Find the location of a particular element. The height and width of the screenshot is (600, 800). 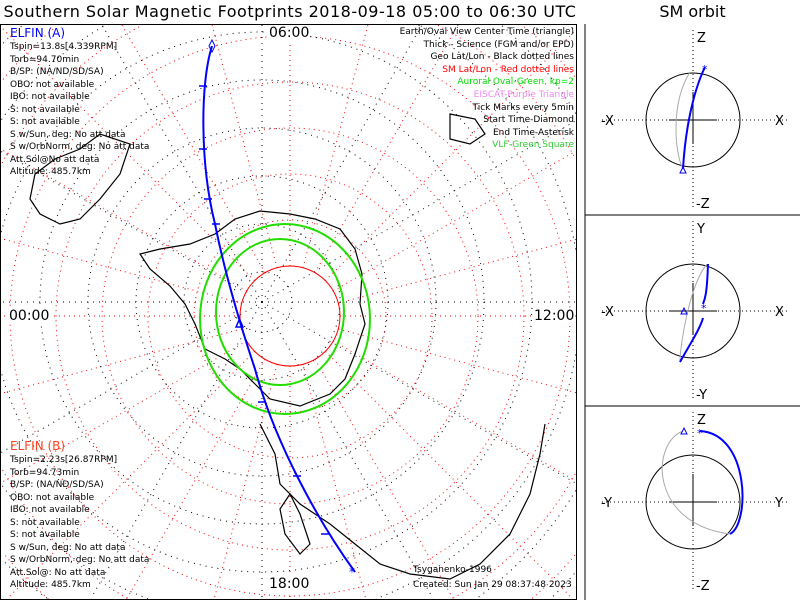

legend-item: Earth/Oval View Center Time (triangle) is located at coordinates (486, 32).